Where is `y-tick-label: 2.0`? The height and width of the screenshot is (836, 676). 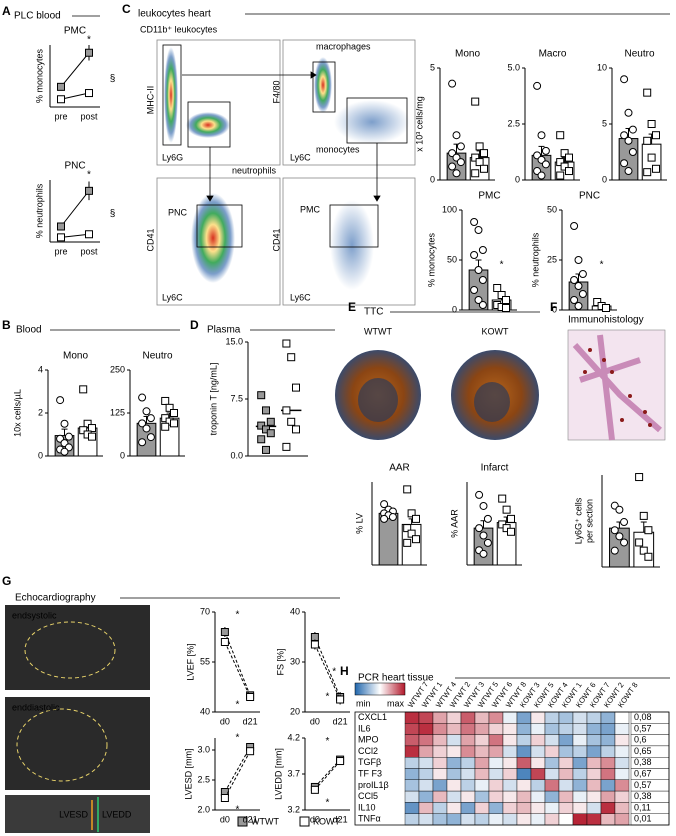 y-tick-label: 2.0 is located at coordinates (203, 809).